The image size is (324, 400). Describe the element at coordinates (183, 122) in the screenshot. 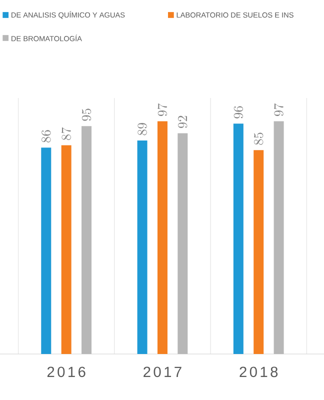

I see `data-label: 92` at that location.